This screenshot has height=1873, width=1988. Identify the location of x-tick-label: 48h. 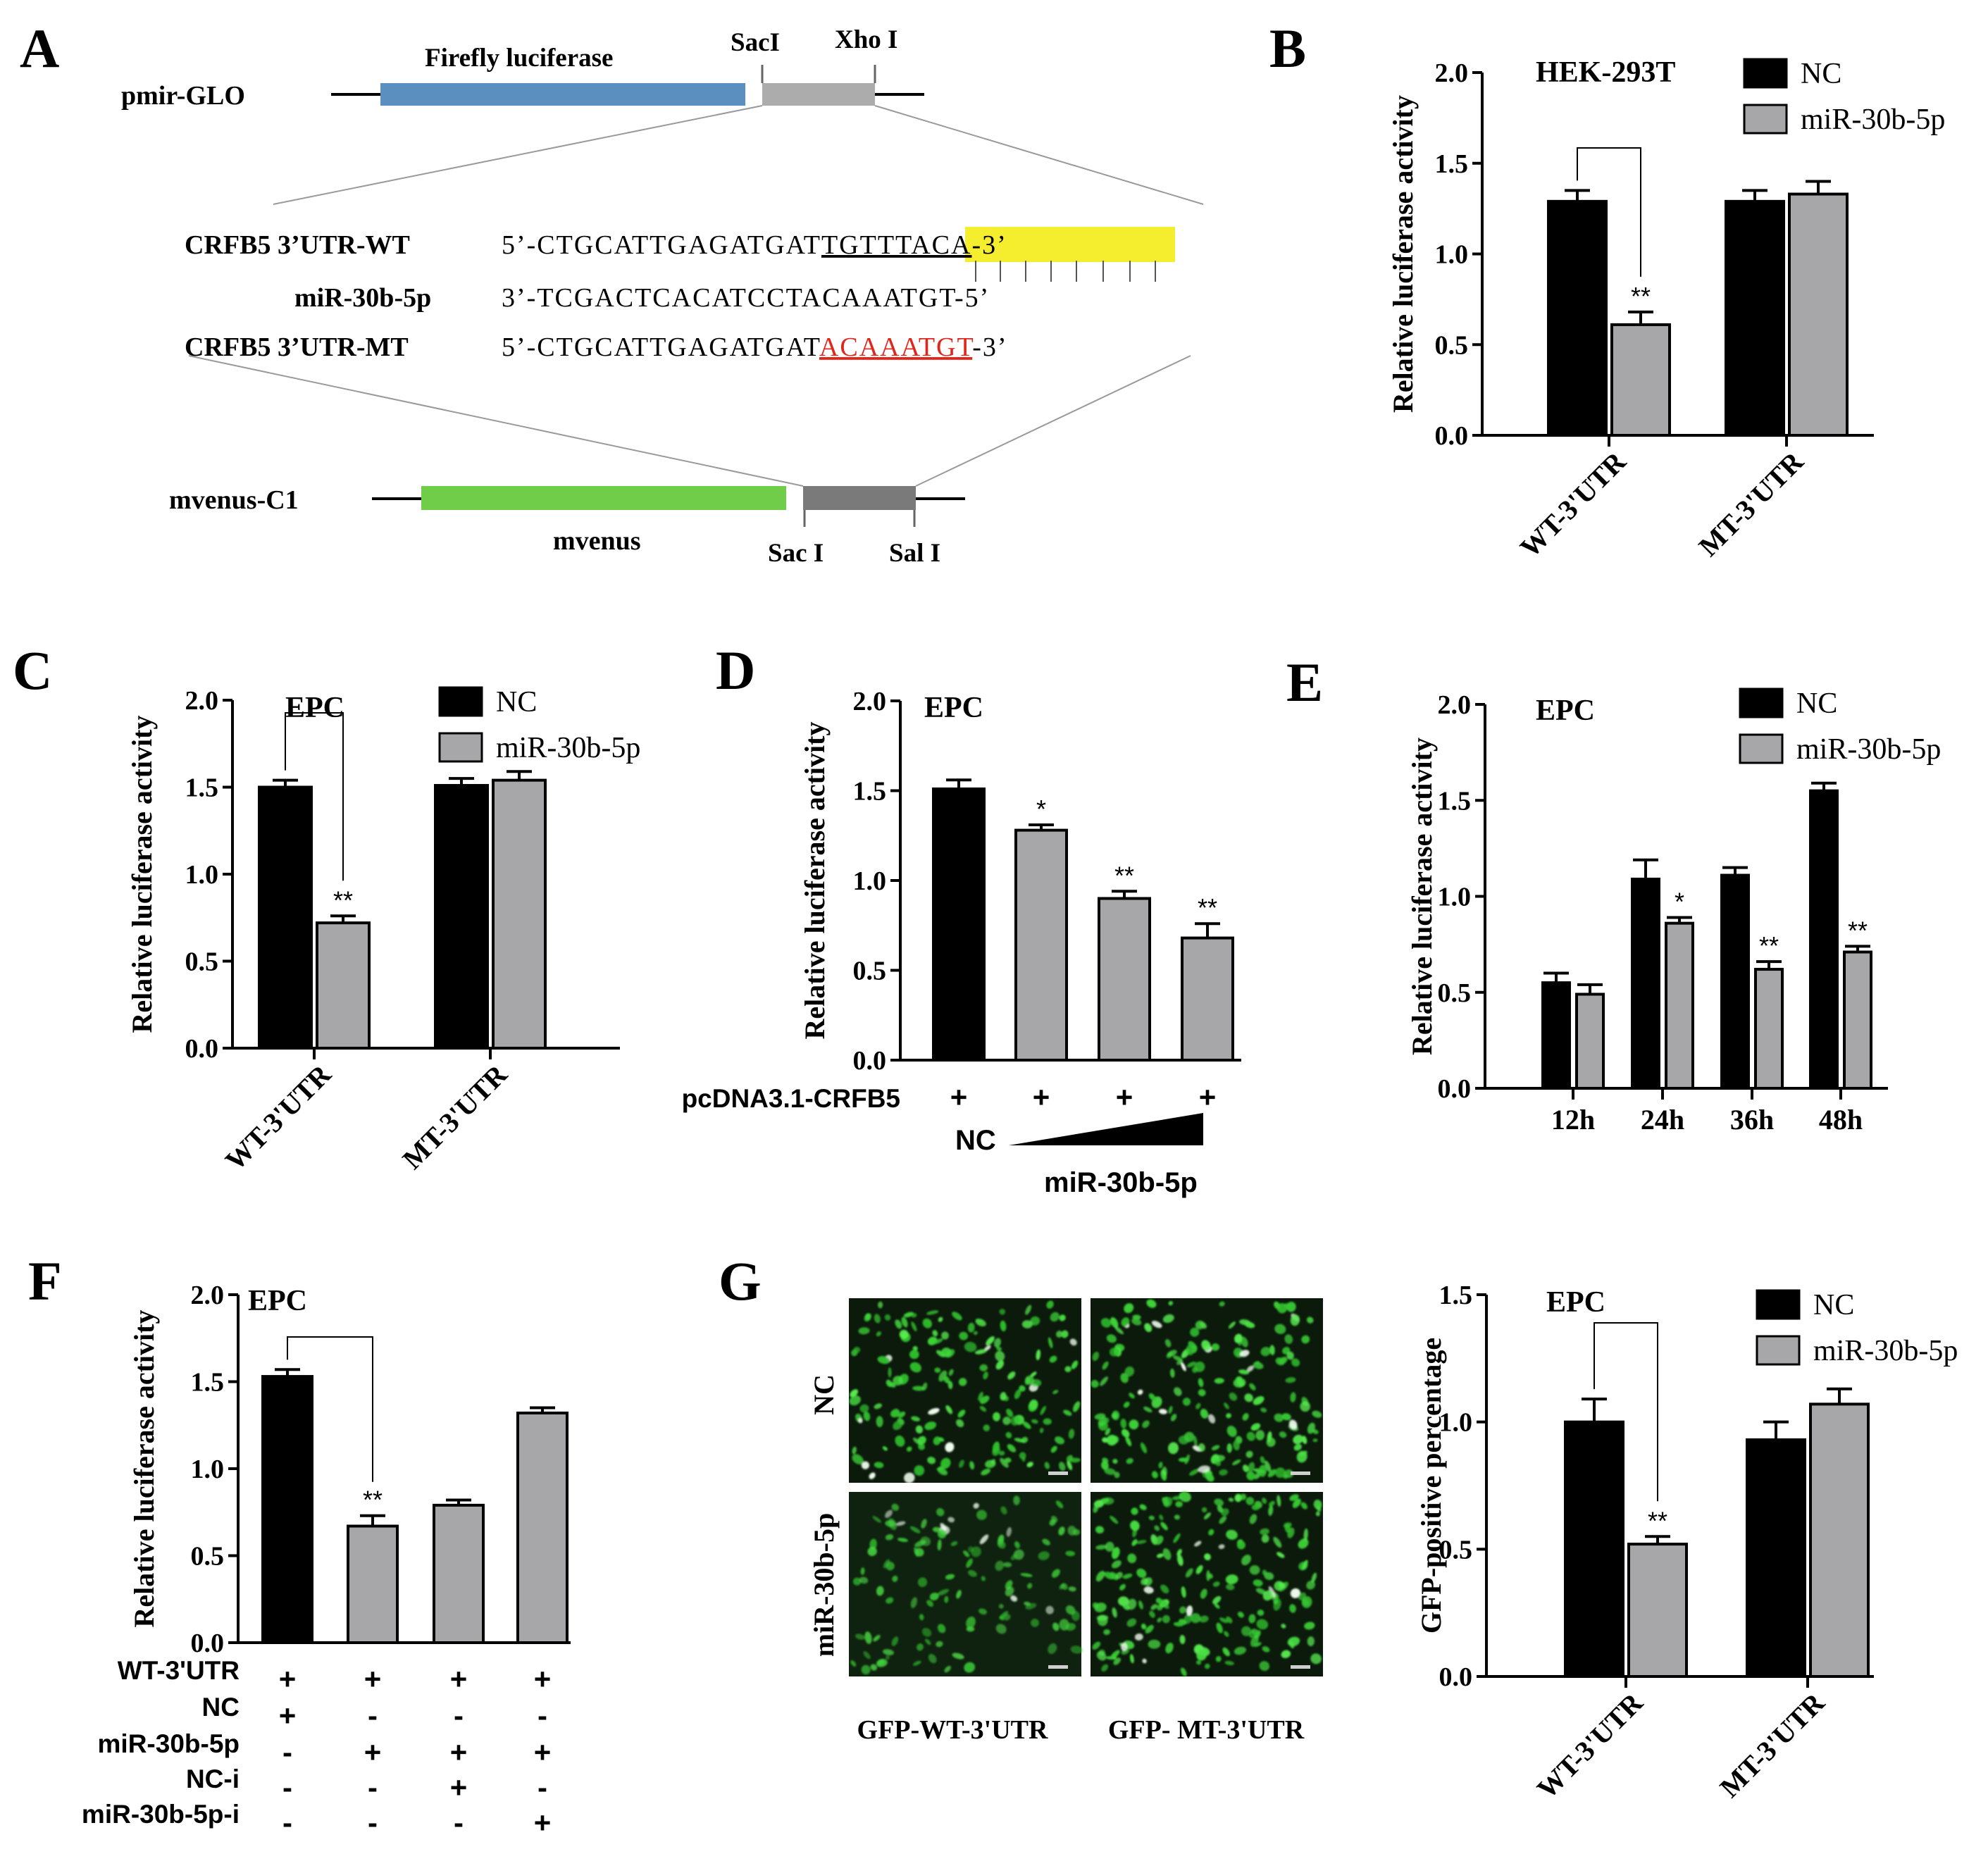
(1841, 1119).